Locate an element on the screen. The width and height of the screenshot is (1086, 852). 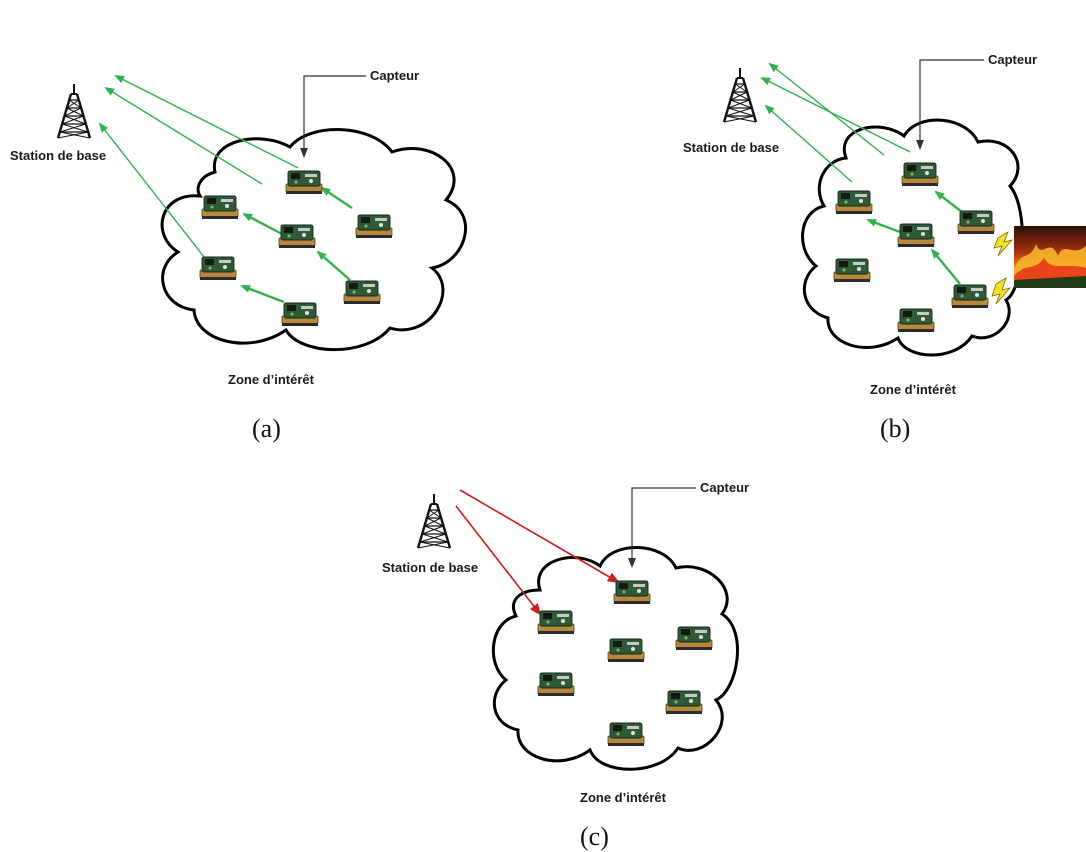
sub-label: (a) is located at coordinates (266, 428).